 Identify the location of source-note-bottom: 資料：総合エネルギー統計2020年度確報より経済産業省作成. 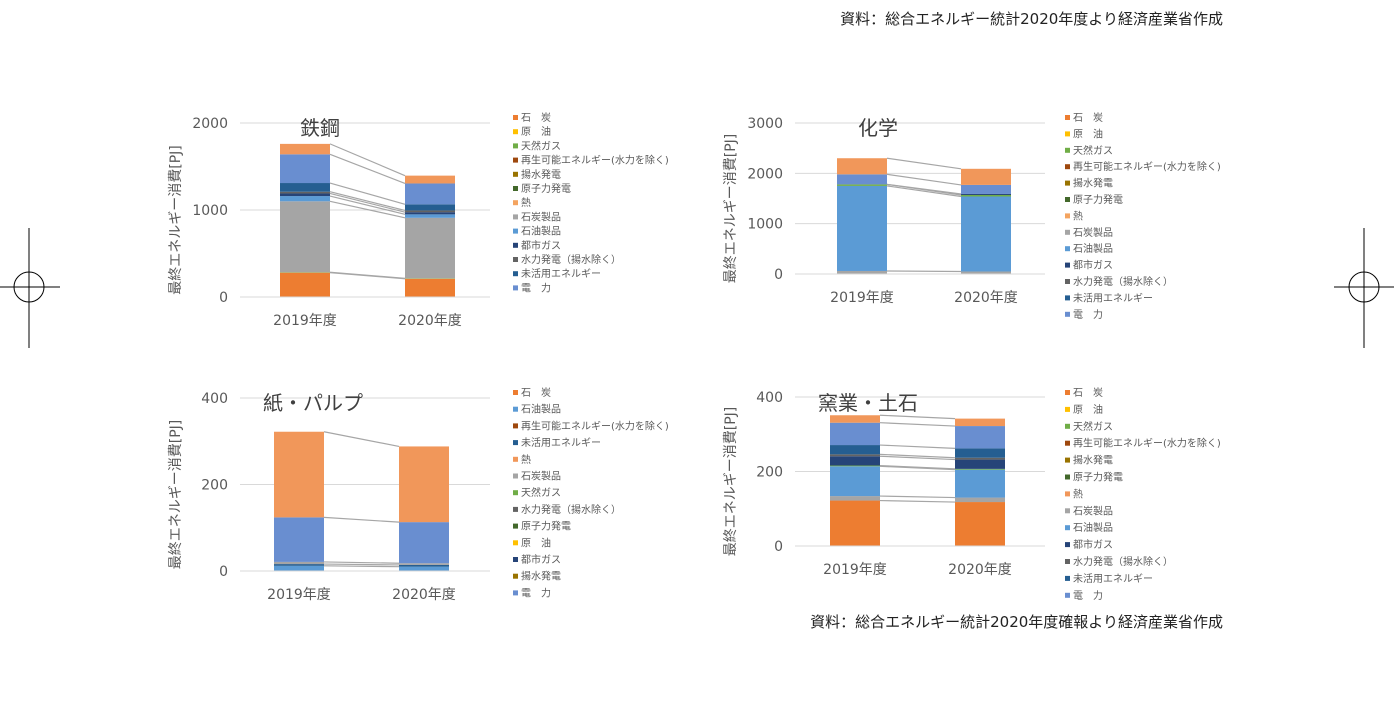
(1016, 622).